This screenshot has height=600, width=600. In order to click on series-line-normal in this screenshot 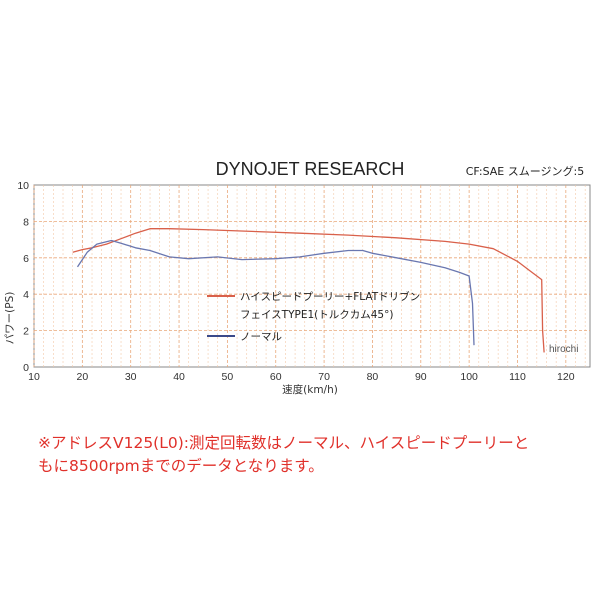, I will do `click(275, 292)`.